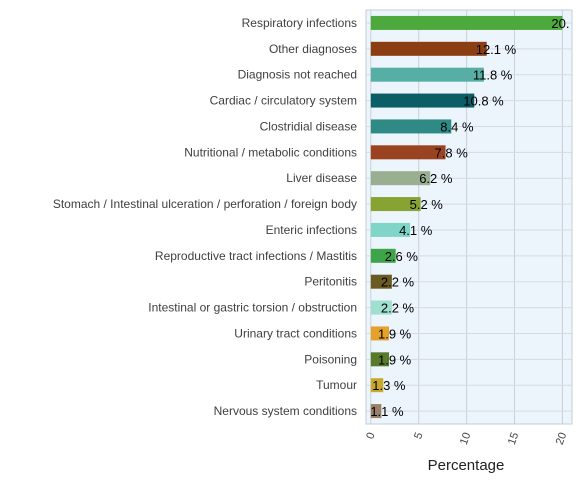  What do you see at coordinates (427, 204) in the screenshot?
I see `value-label: 5.2 %` at bounding box center [427, 204].